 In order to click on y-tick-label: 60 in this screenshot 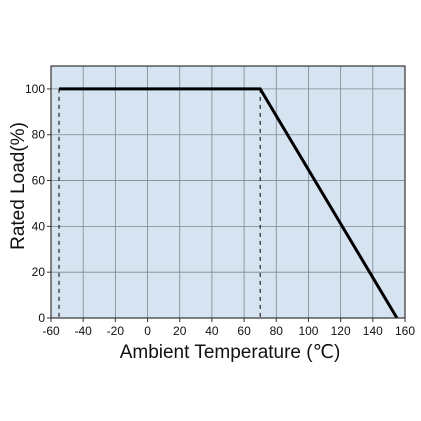, I will do `click(39, 181)`.